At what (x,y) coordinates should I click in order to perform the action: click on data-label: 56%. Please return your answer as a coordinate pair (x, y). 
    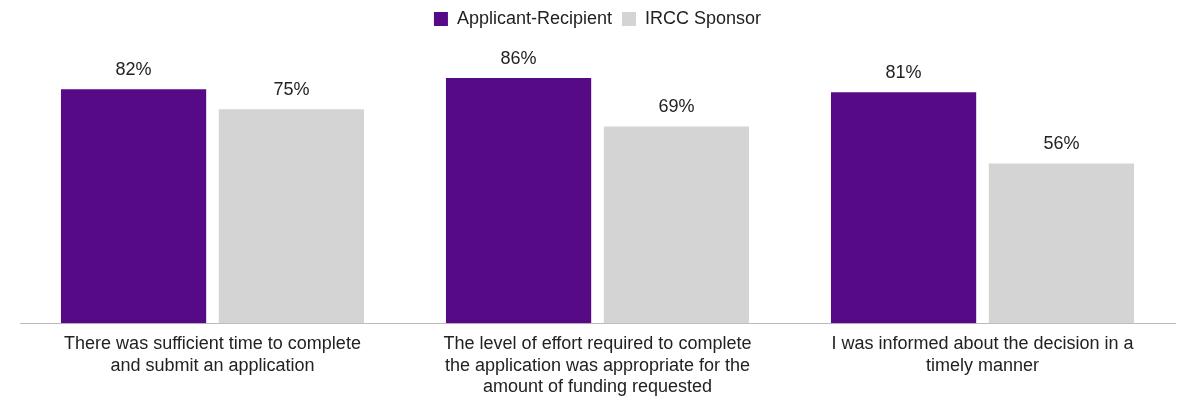
    Looking at the image, I should click on (1061, 143).